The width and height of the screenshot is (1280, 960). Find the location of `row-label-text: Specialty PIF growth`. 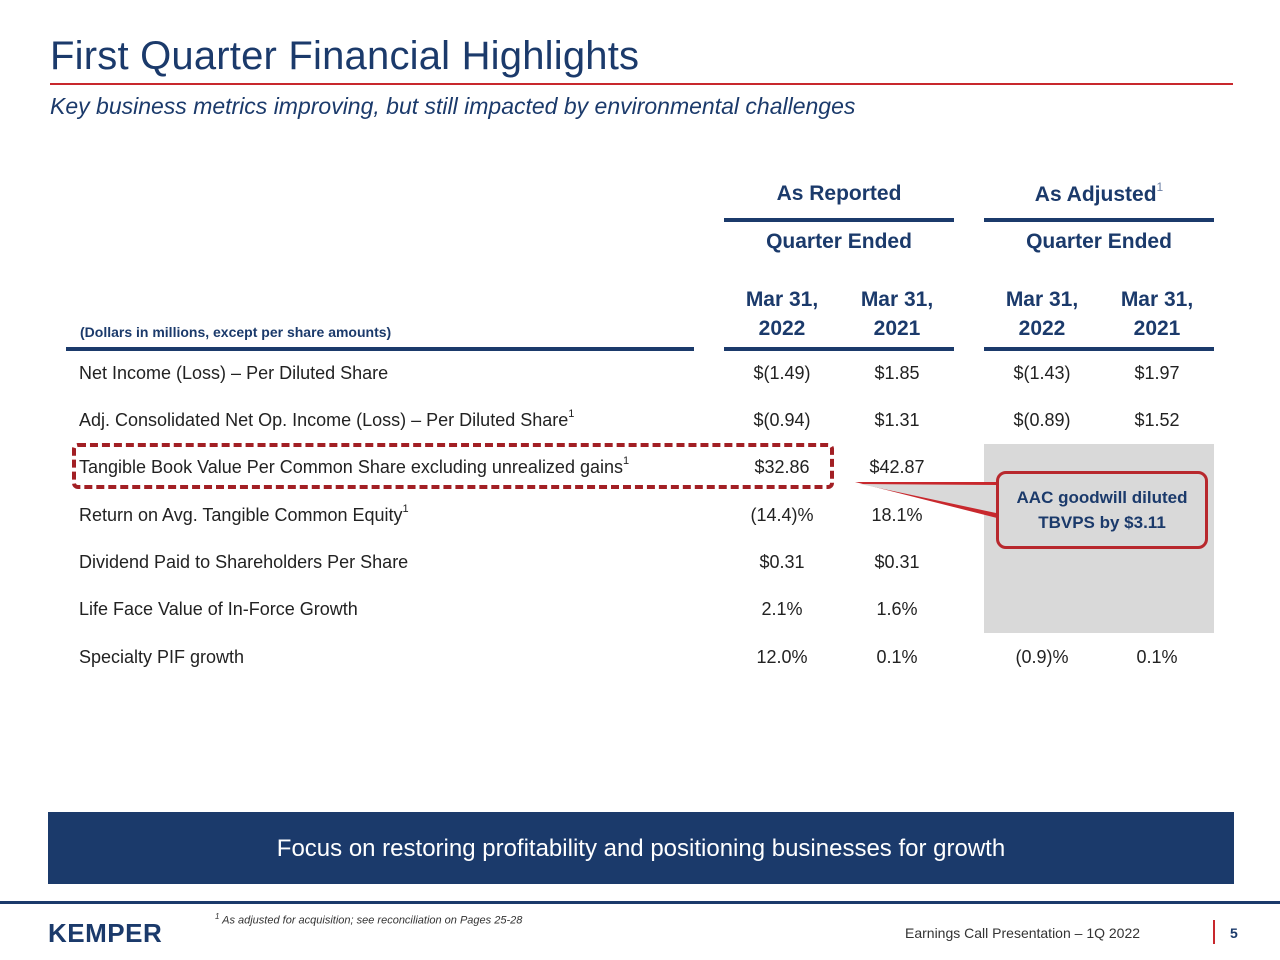

row-label-text: Specialty PIF growth is located at coordinates (162, 657).